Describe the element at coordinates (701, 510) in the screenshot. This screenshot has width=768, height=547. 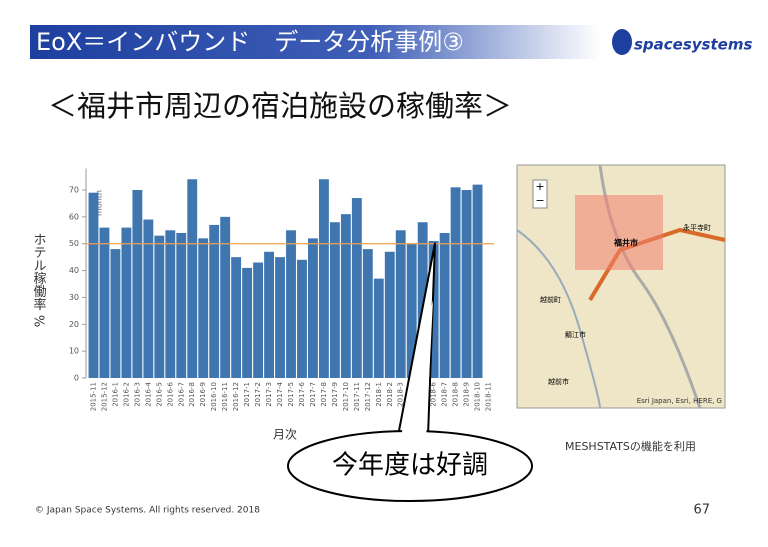
I see `page-number: 67` at that location.